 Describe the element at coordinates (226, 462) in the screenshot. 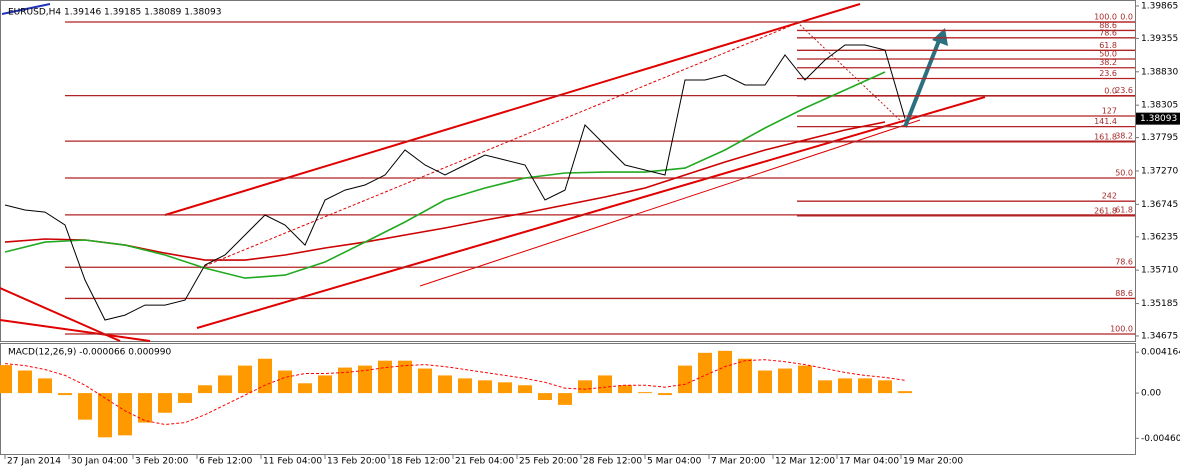

I see `x-tick-label: 6 Feb 12:00` at that location.